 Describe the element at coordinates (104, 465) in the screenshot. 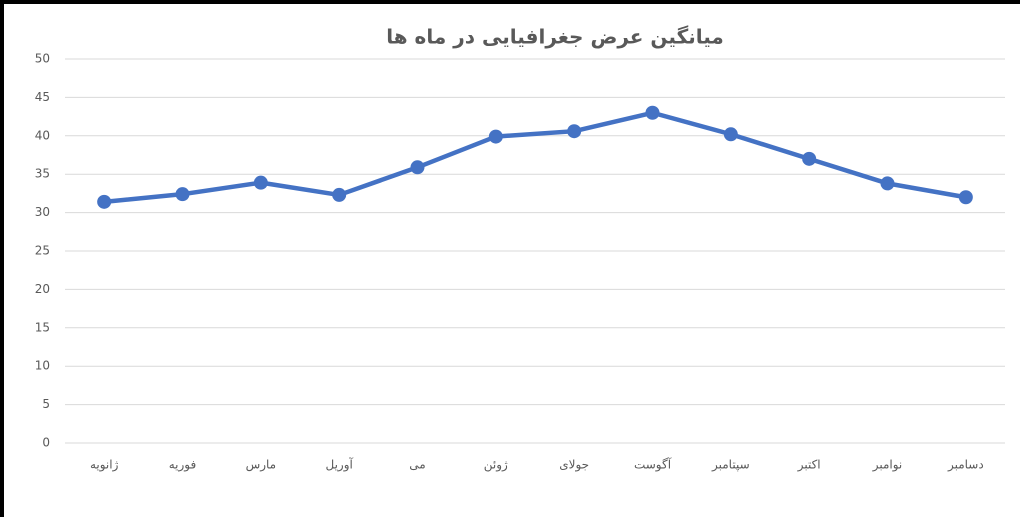

I see `x-tick-label: ژانویه` at that location.